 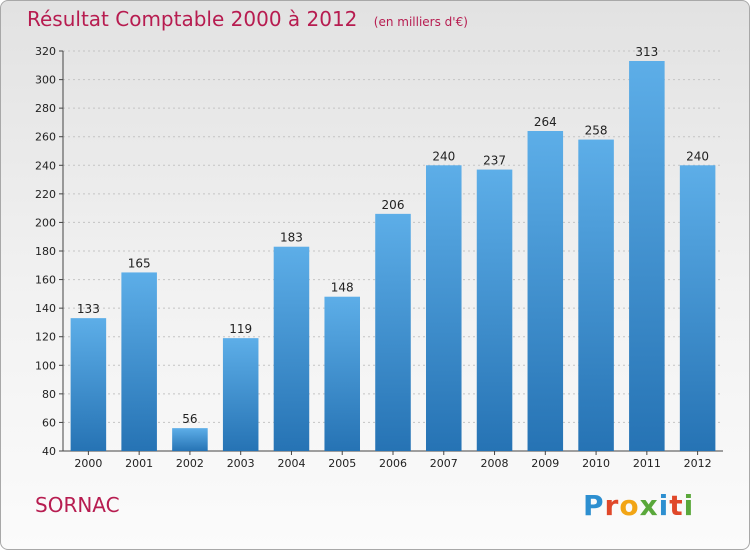 I want to click on bar-value-label: 183, so click(x=291, y=238).